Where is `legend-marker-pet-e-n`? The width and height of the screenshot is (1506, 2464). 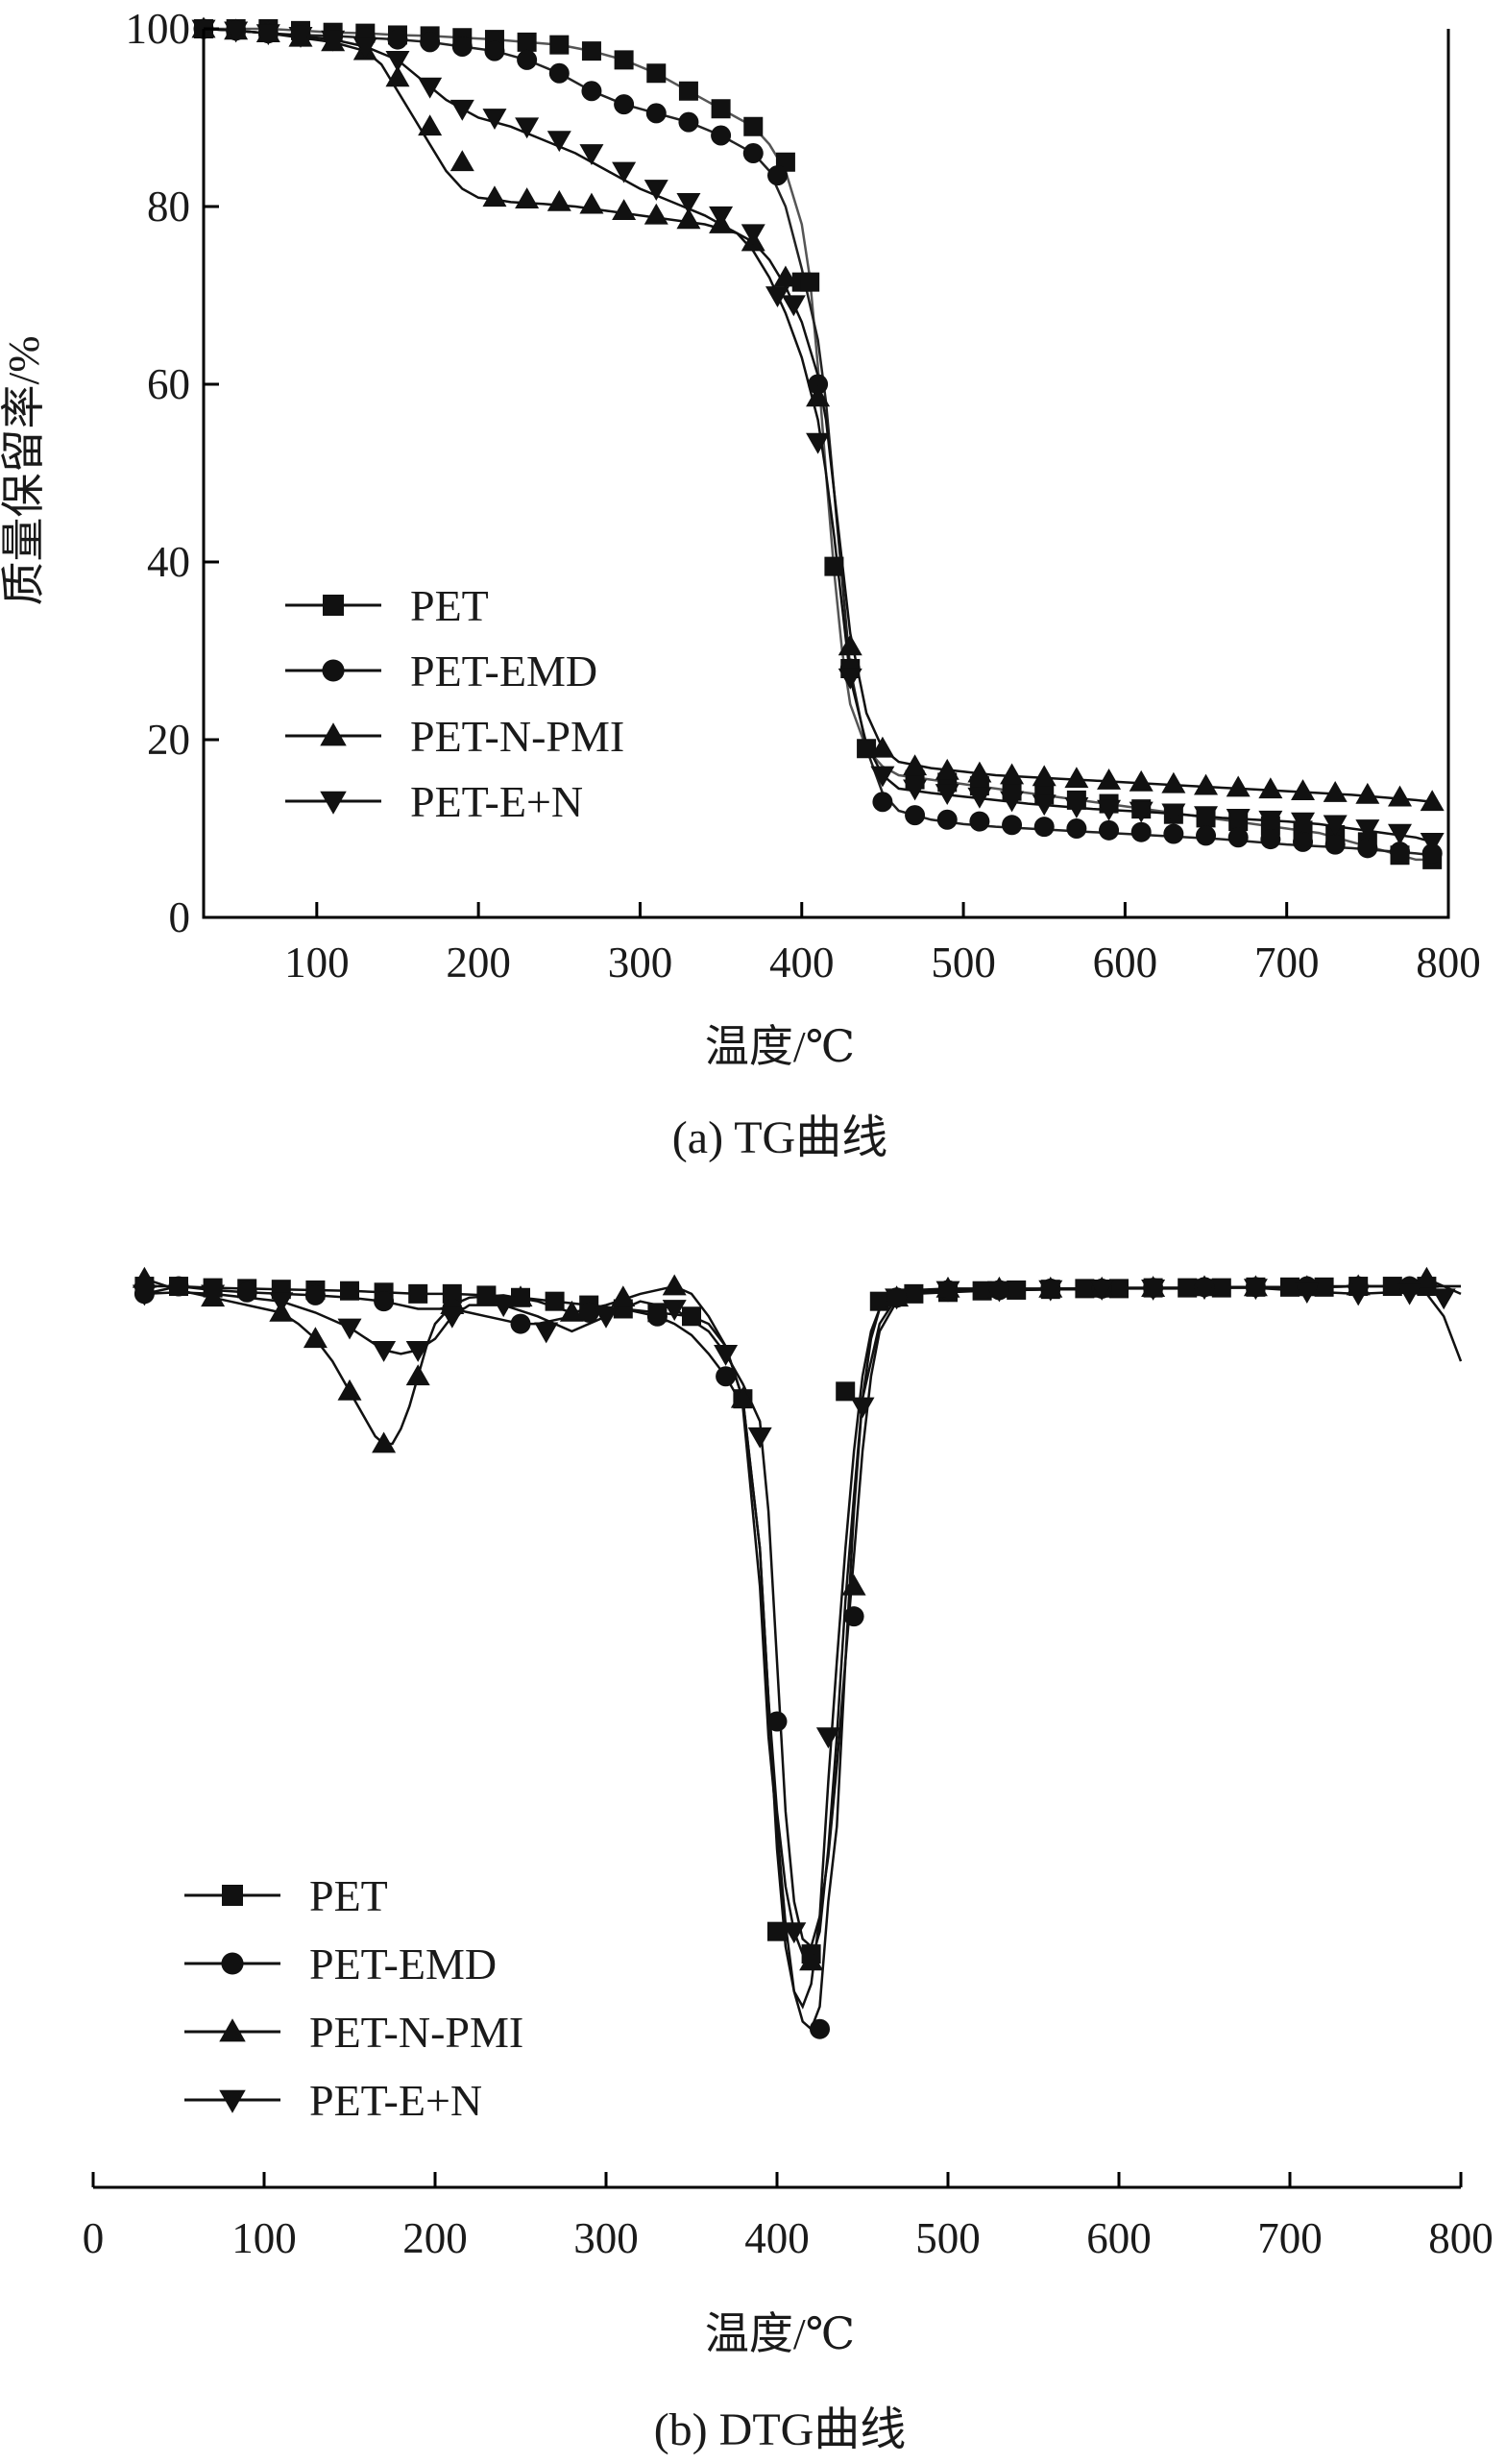
legend-marker-pet-e-n is located at coordinates (333, 803).